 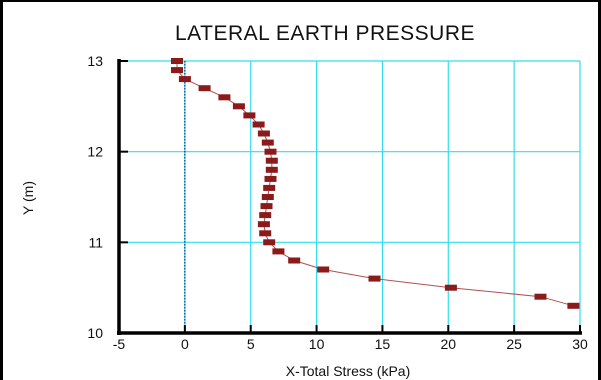 What do you see at coordinates (448, 344) in the screenshot?
I see `x-tick-label: 20` at bounding box center [448, 344].